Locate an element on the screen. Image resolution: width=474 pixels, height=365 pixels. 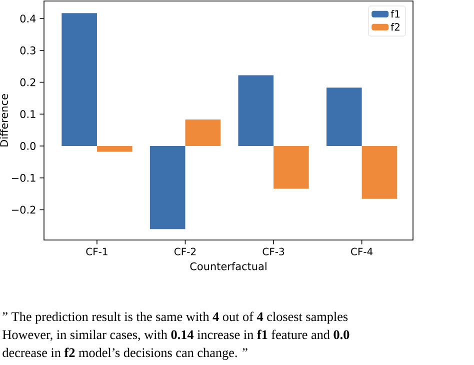
y-tick-label: 0.1 is located at coordinates (28, 114).